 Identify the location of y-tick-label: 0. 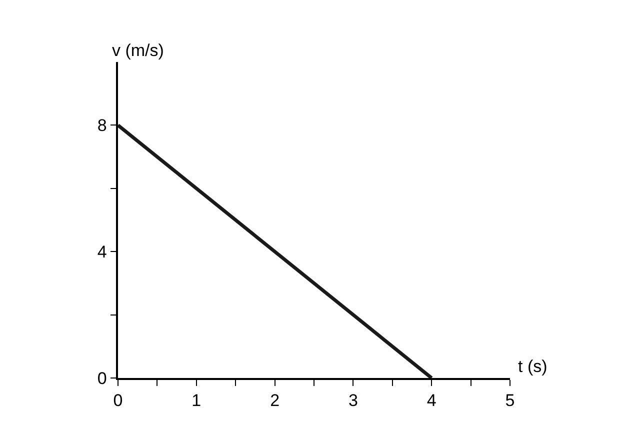
(102, 378).